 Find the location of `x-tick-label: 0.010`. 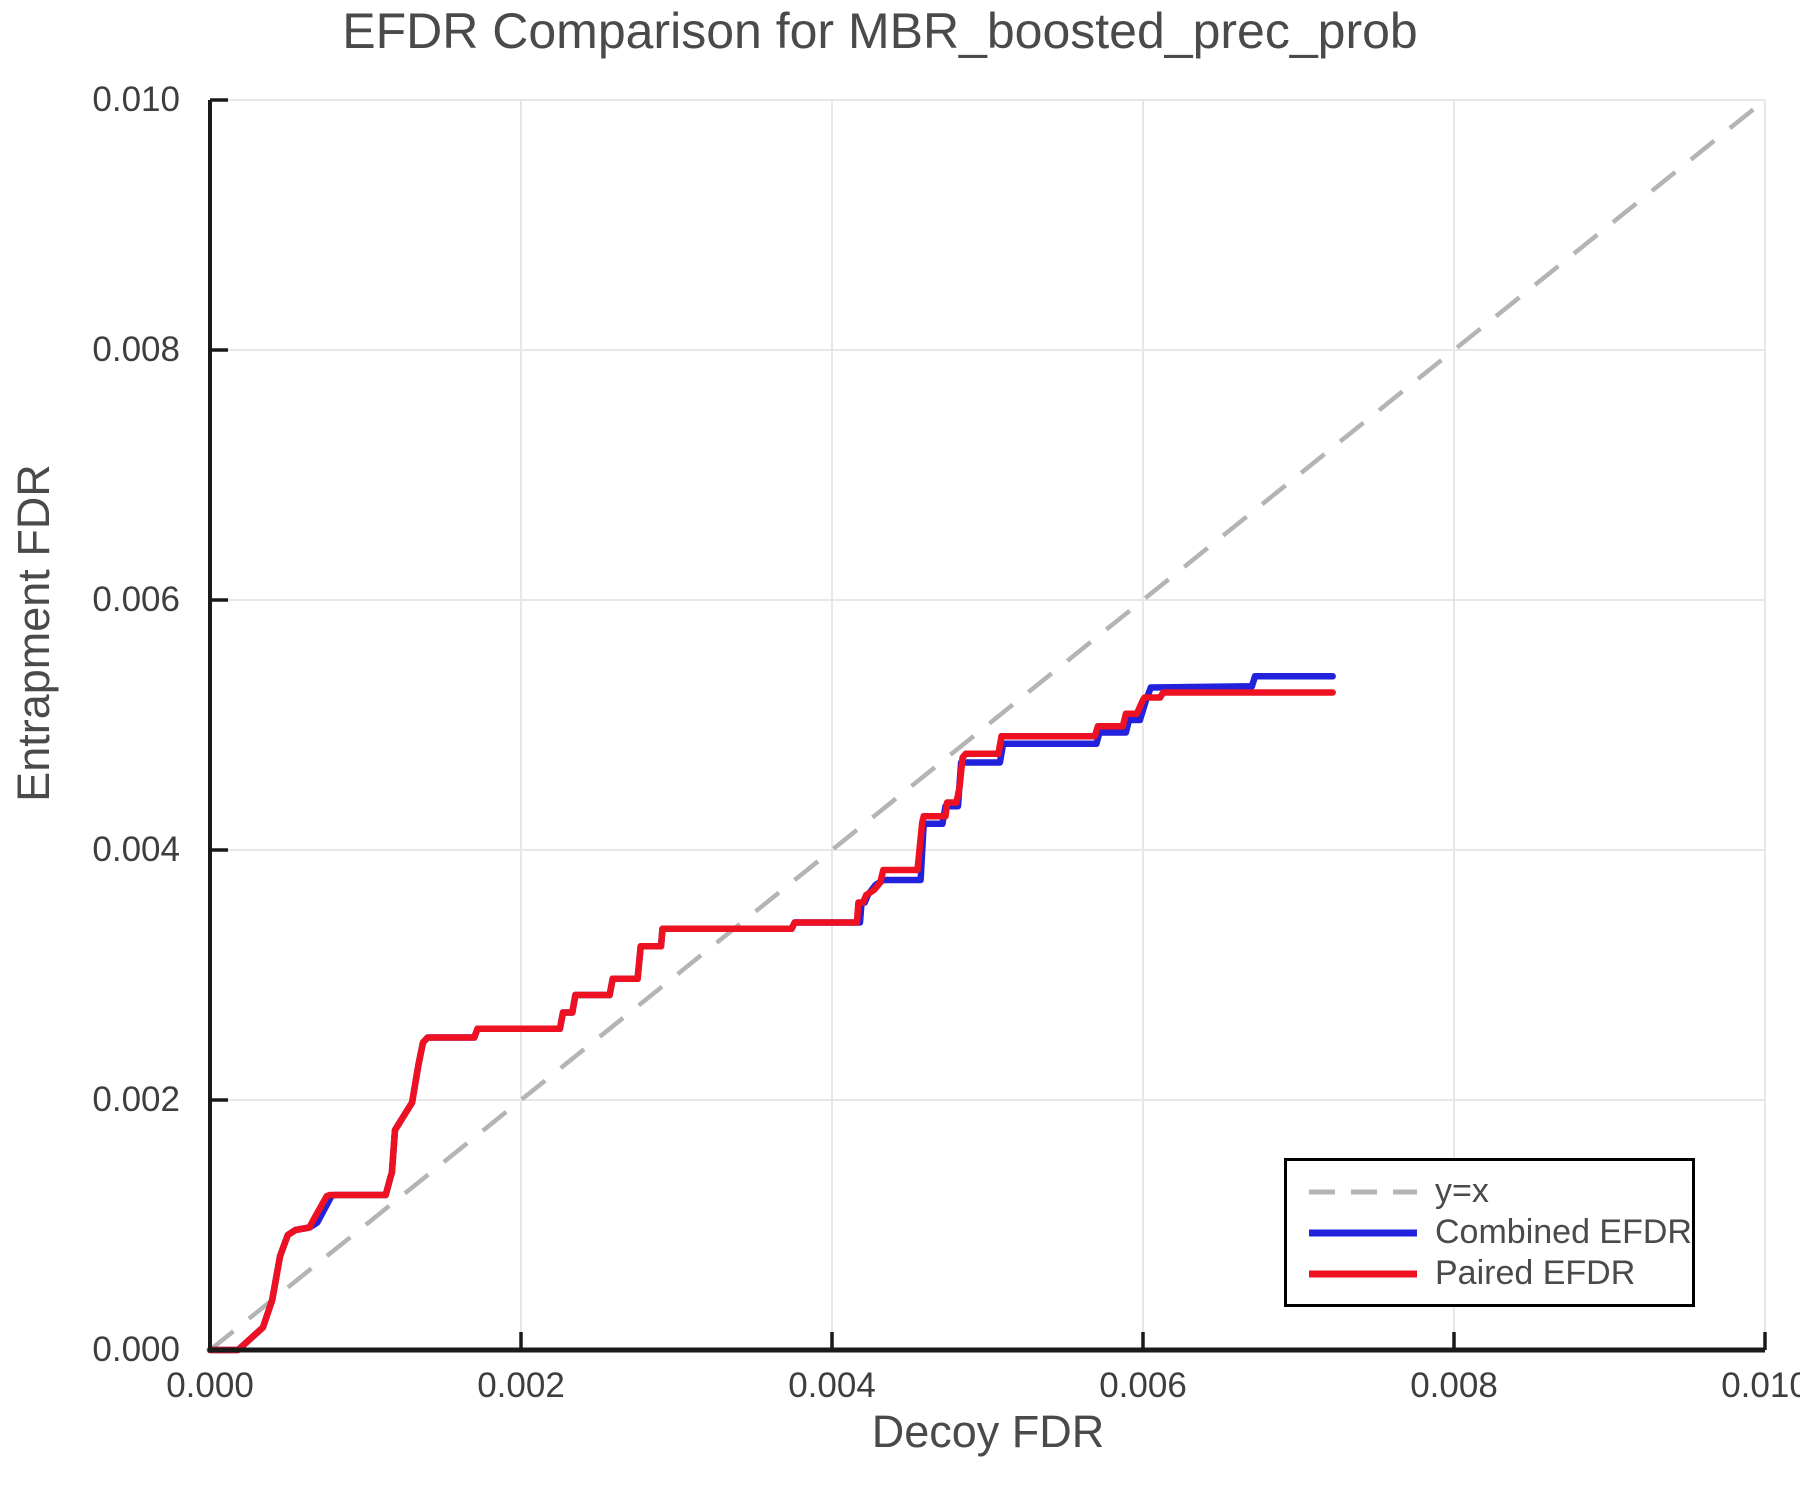

x-tick-label: 0.010 is located at coordinates (1760, 1385).